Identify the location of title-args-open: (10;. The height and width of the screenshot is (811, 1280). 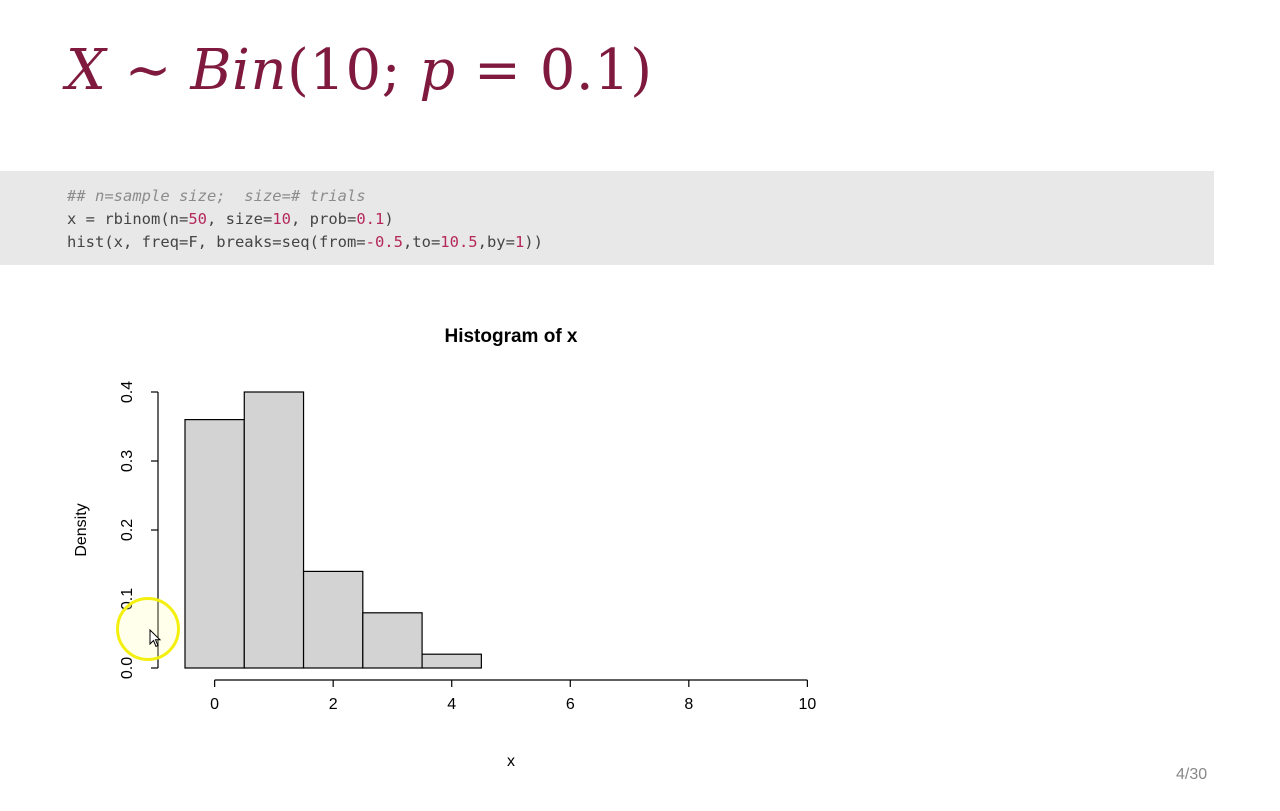
(353, 70).